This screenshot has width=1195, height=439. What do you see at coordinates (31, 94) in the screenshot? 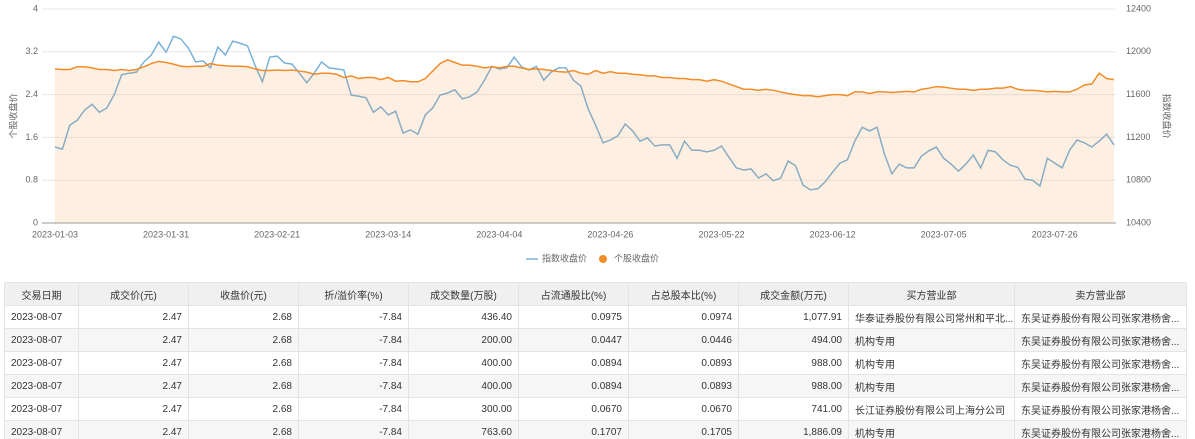
I see `y-tick-label: 2.4` at bounding box center [31, 94].